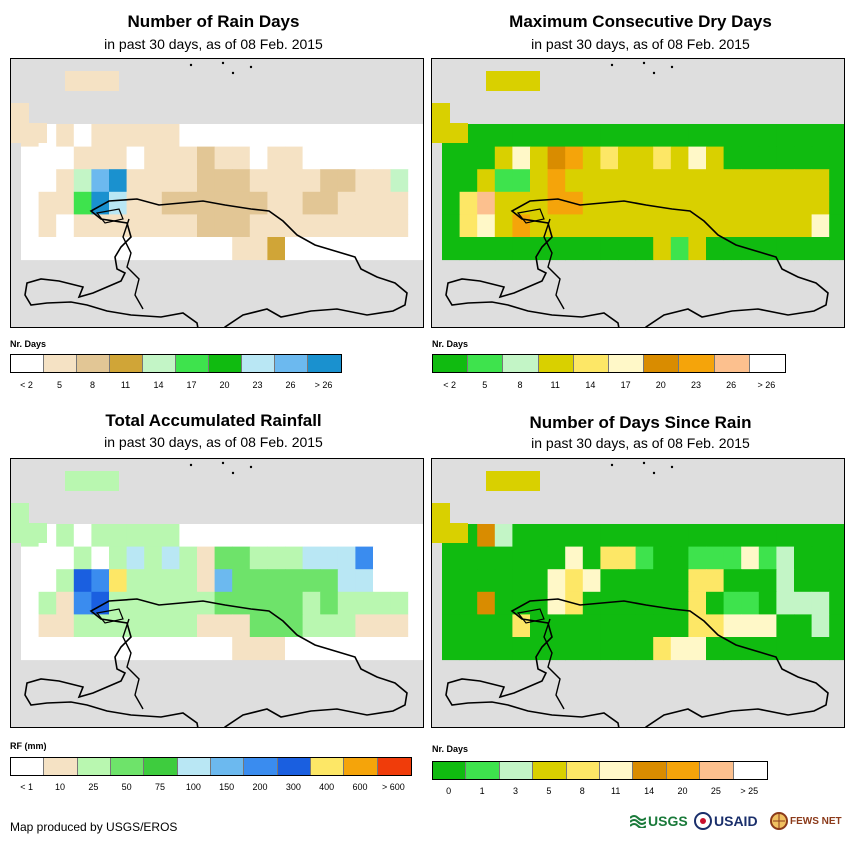 This screenshot has height=845, width=854. What do you see at coordinates (660, 821) in the screenshot?
I see `usgs-logo: USGS` at bounding box center [660, 821].